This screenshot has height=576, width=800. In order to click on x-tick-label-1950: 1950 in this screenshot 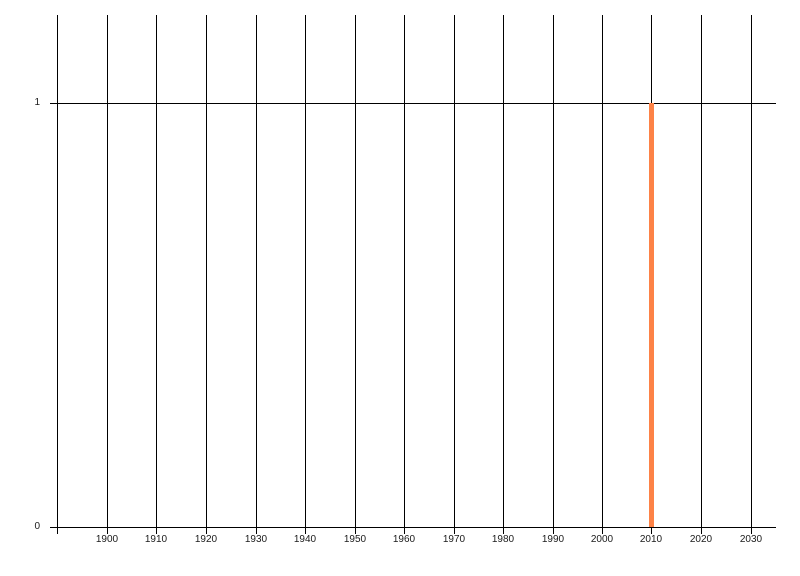, I will do `click(355, 539)`.